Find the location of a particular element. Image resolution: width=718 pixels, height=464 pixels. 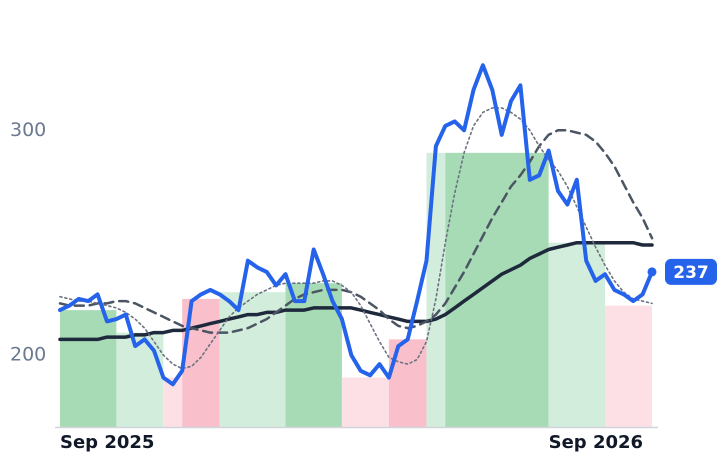

price-badge-label: 237 is located at coordinates (691, 273).